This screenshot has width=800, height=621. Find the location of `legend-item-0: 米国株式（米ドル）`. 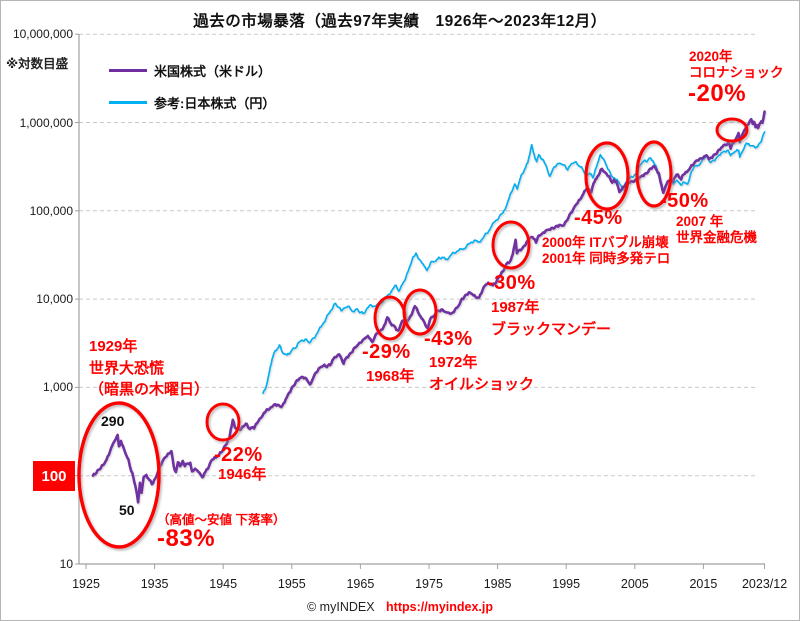

legend-item-0: 米国株式（米ドル） is located at coordinates (192, 70).